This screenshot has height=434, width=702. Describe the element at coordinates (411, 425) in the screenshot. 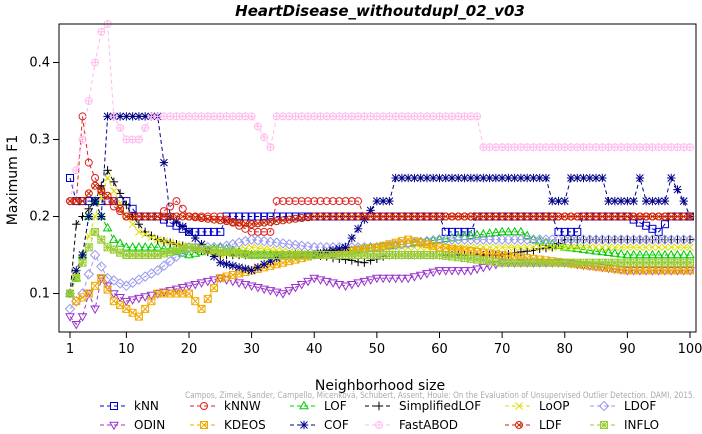

I see `legend-item-fastabod: FastABOD` at that location.